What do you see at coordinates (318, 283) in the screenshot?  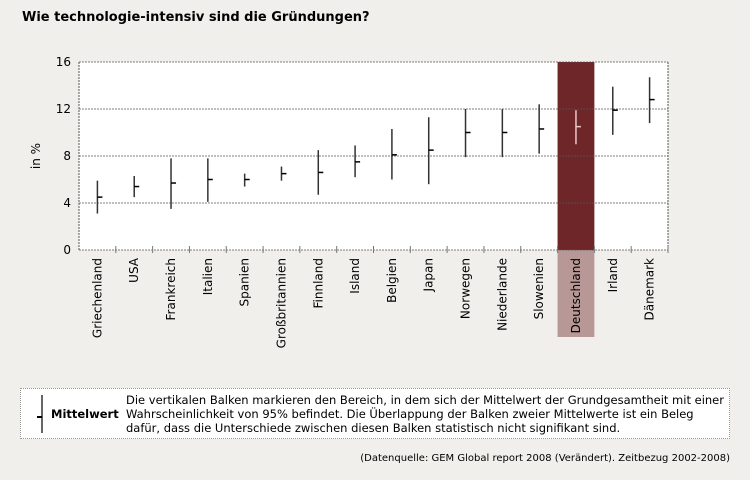 I see `x-tick-label: Finnland` at bounding box center [318, 283].